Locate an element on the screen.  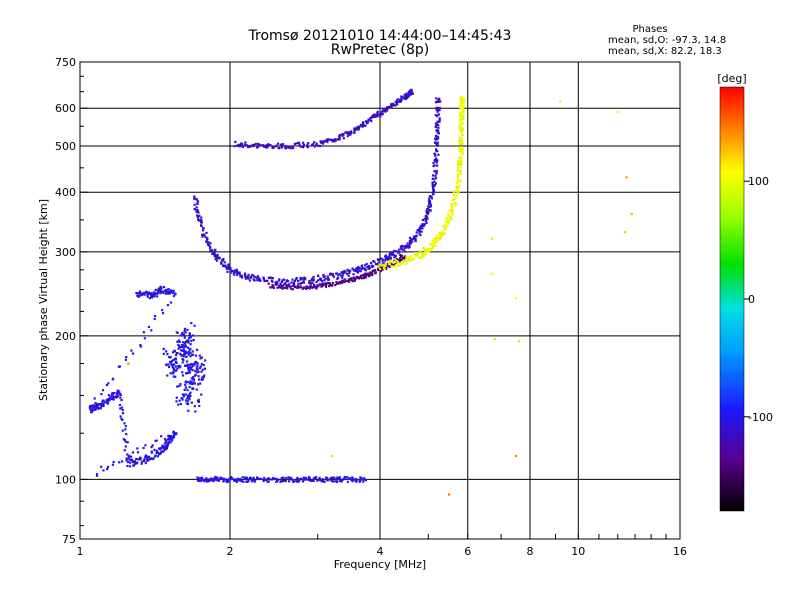
y-tick-label: 750 is located at coordinates (65, 62).